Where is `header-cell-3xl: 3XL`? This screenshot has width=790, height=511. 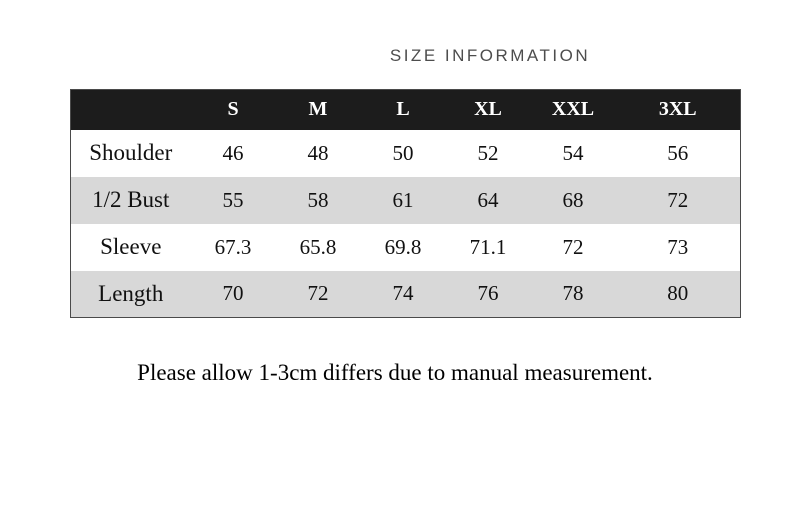 header-cell-3xl: 3XL is located at coordinates (678, 109).